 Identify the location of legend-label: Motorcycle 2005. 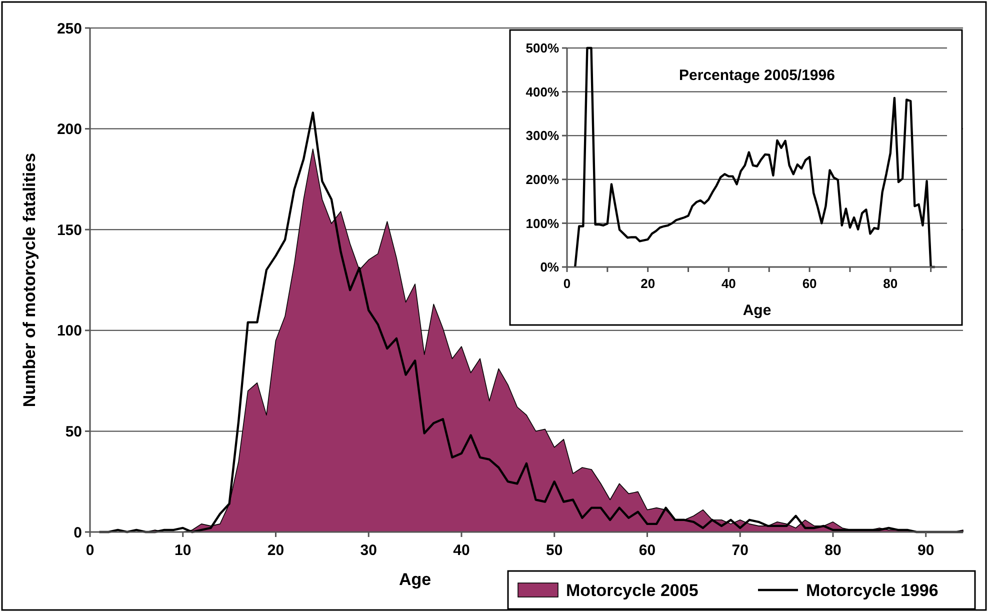
(632, 590).